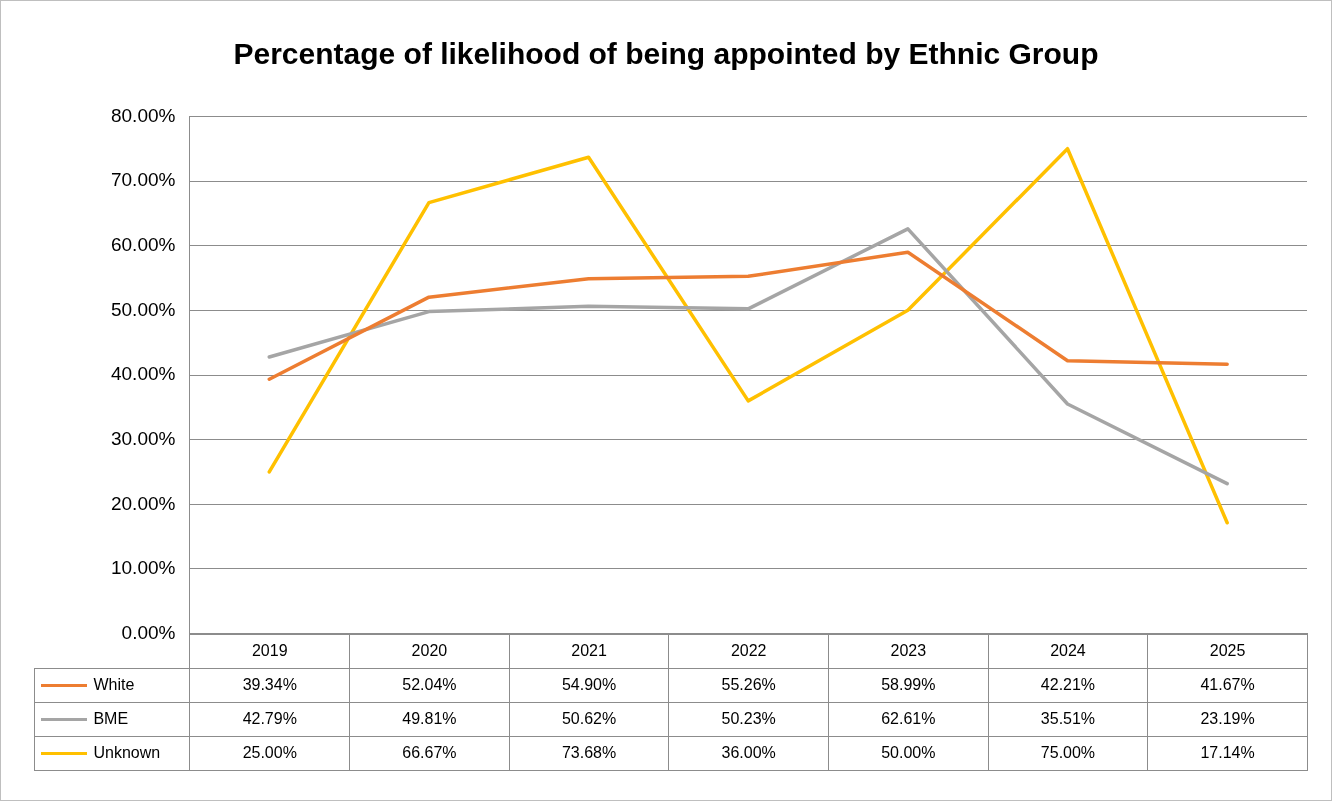 This screenshot has width=1332, height=801. Describe the element at coordinates (589, 651) in the screenshot. I see `x-tick-label: 2021` at that location.